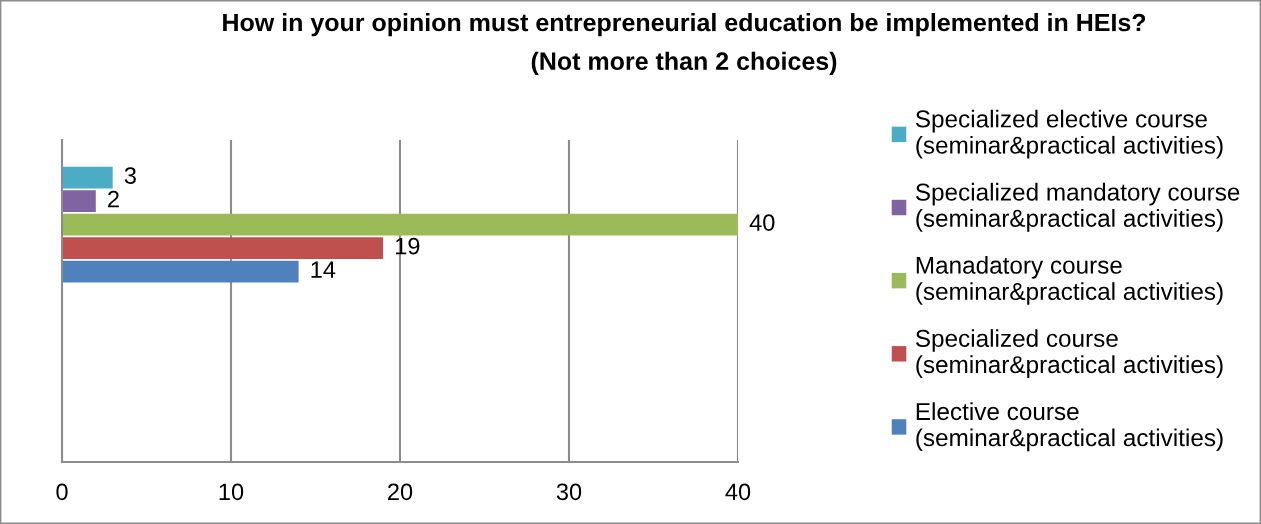 The width and height of the screenshot is (1261, 524). I want to click on data-label: 3, so click(130, 175).